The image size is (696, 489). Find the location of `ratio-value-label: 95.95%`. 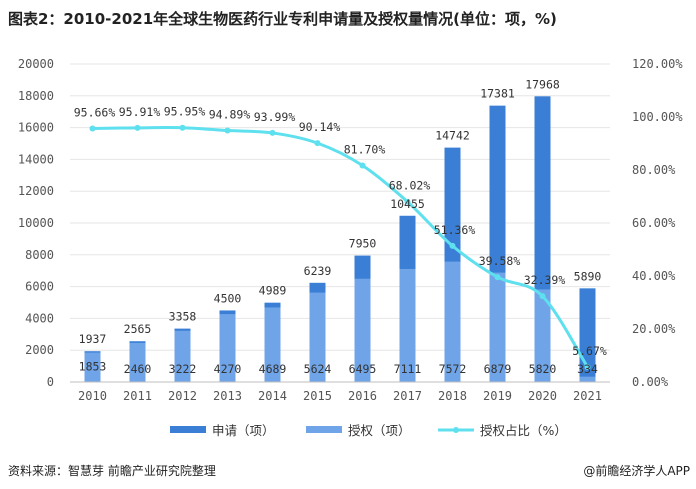

ratio-value-label: 95.95% is located at coordinates (185, 112).